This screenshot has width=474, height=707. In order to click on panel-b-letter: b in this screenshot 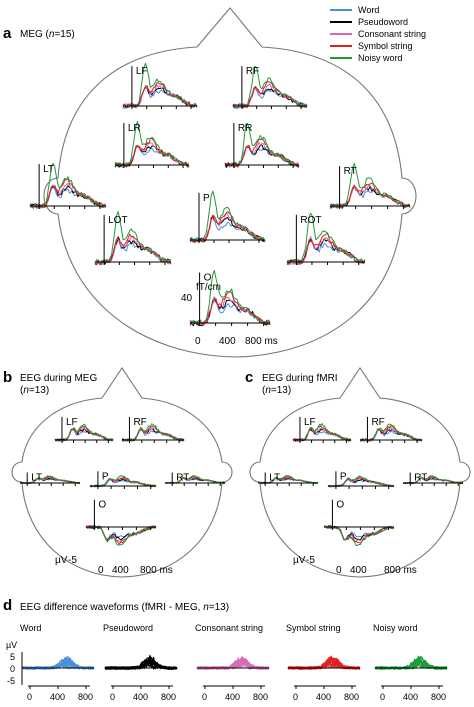, I will do `click(7, 377)`.